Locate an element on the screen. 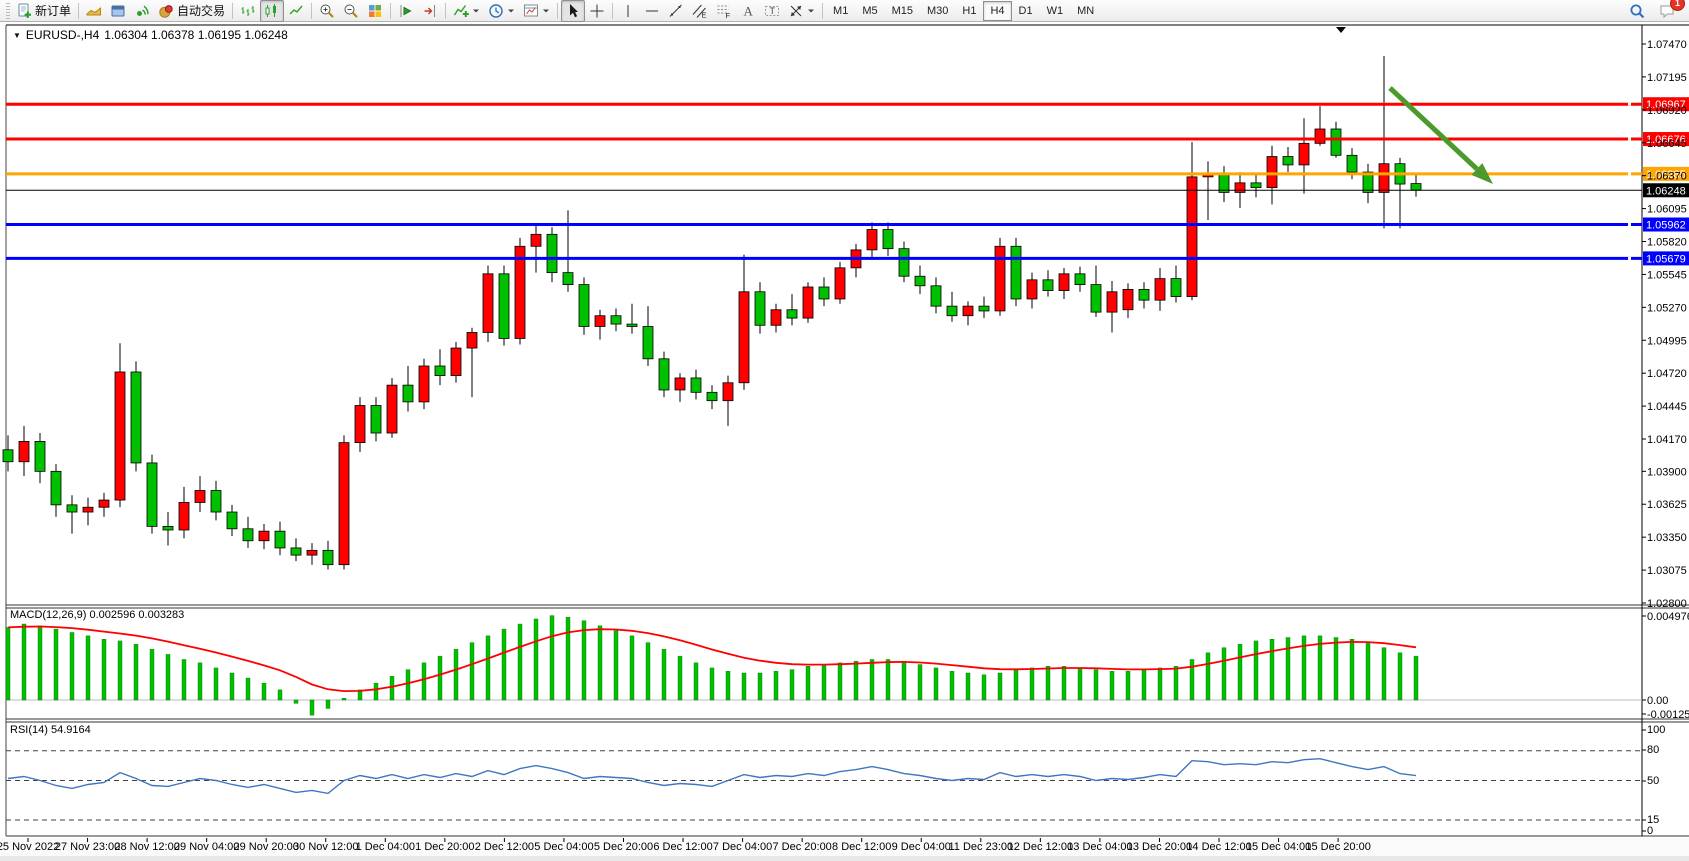  svg-text: 1.04445 is located at coordinates (1667, 407).